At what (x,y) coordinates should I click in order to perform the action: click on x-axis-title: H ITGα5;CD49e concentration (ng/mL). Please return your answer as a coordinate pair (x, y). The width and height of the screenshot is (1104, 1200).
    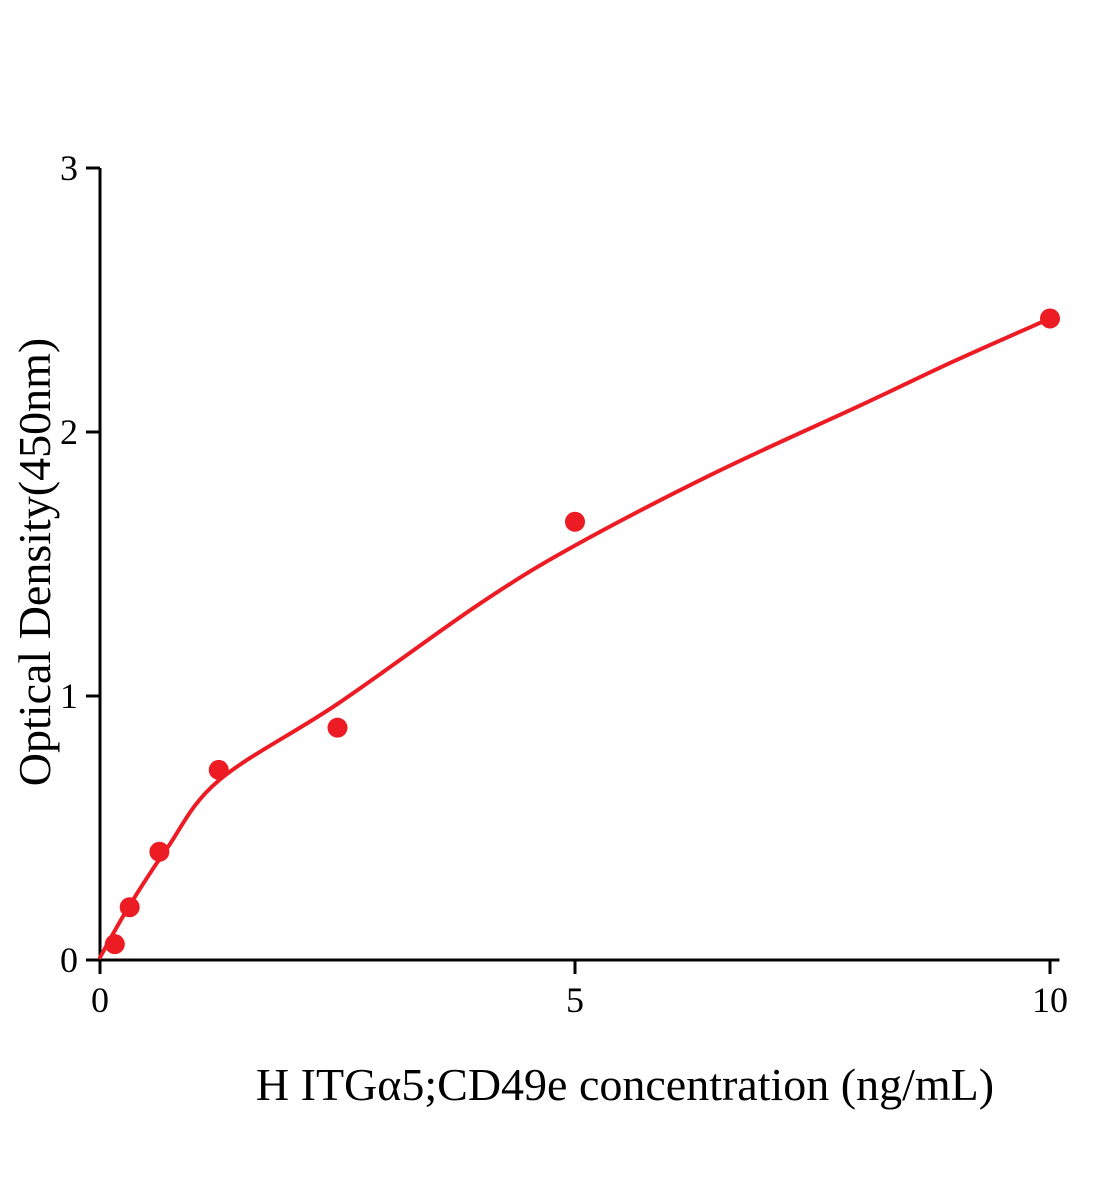
    Looking at the image, I should click on (625, 1084).